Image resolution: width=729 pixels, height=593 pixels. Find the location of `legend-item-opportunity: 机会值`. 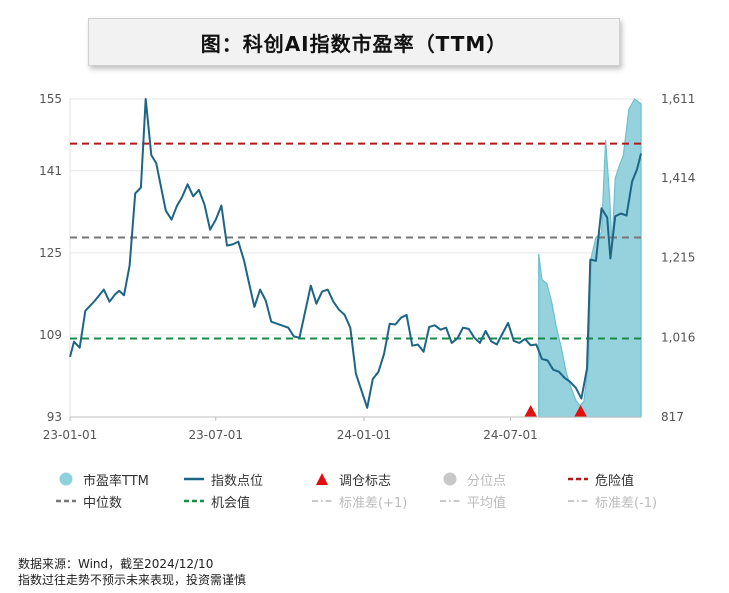

legend-item-opportunity: 机会值 is located at coordinates (247, 501).